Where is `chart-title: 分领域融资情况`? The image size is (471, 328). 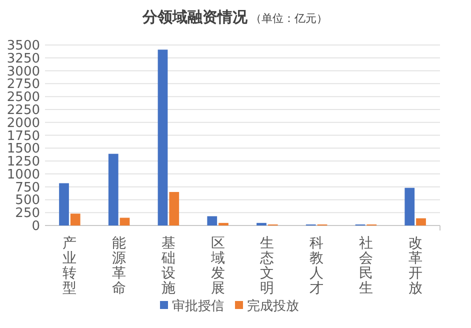
chart-title: 分领域融资情况 is located at coordinates (195, 17).